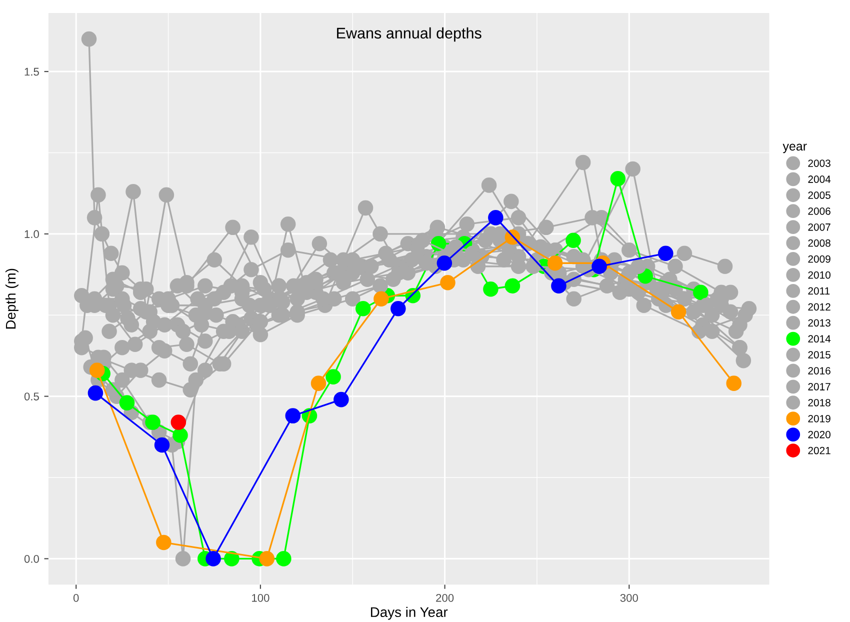 This screenshot has width=850, height=622. What do you see at coordinates (819, 386) in the screenshot?
I see `legend-label: 2017` at bounding box center [819, 386].